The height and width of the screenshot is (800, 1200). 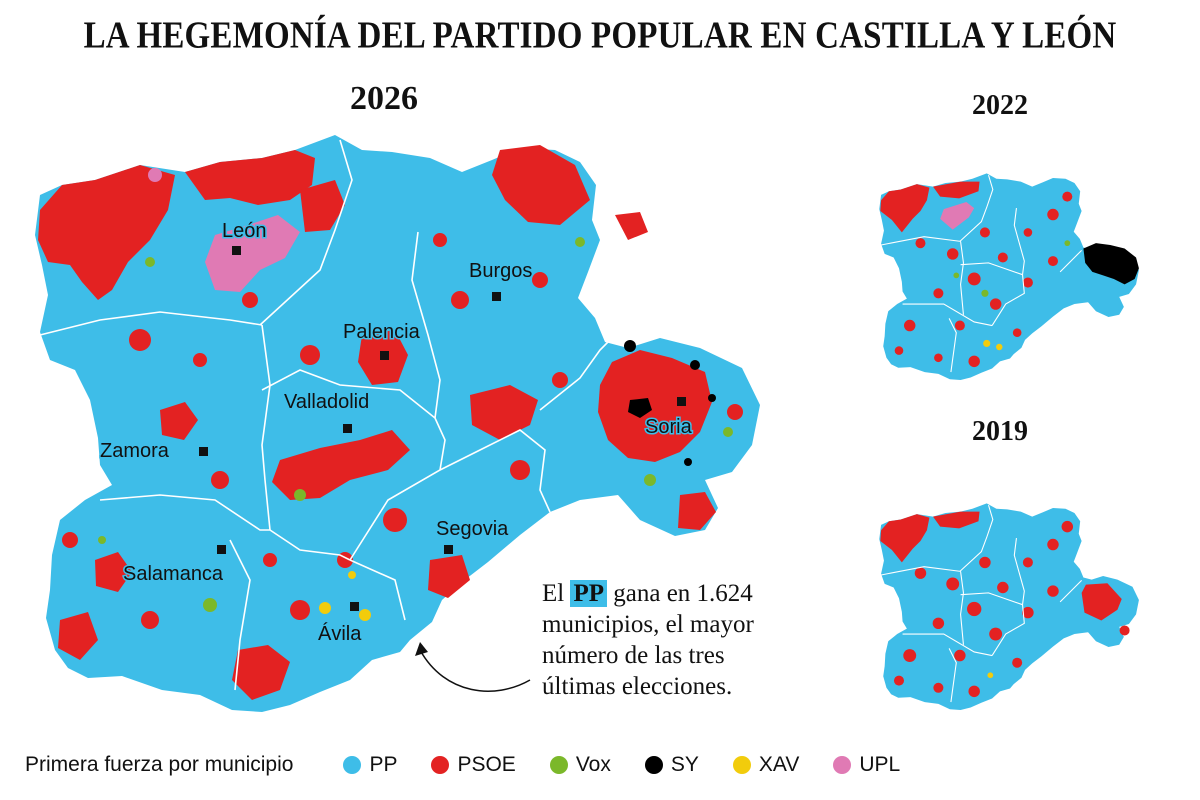 What do you see at coordinates (504, 412) in the screenshot?
I see `burgos-center-psoe` at bounding box center [504, 412].